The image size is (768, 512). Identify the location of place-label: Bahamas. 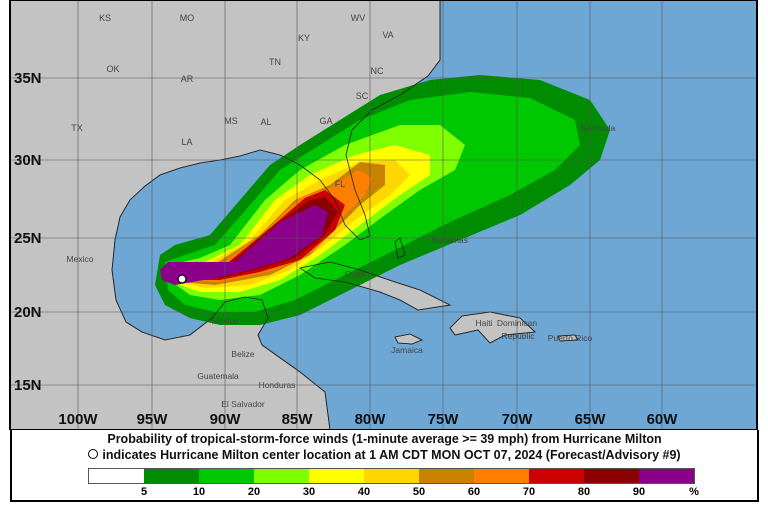
(450, 240).